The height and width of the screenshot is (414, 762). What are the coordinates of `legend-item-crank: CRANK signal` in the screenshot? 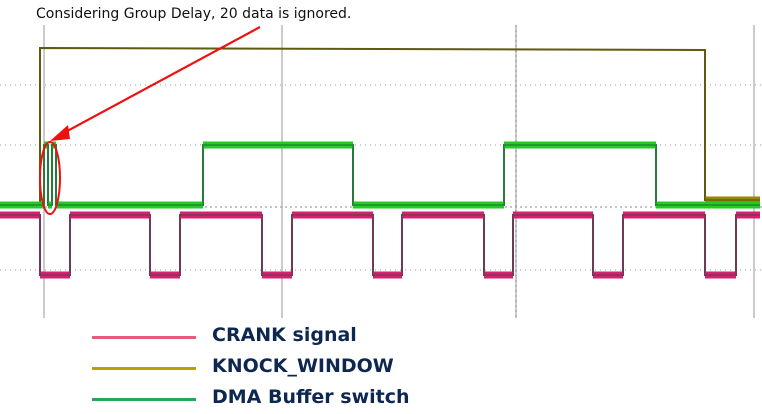 It's located at (302, 337).